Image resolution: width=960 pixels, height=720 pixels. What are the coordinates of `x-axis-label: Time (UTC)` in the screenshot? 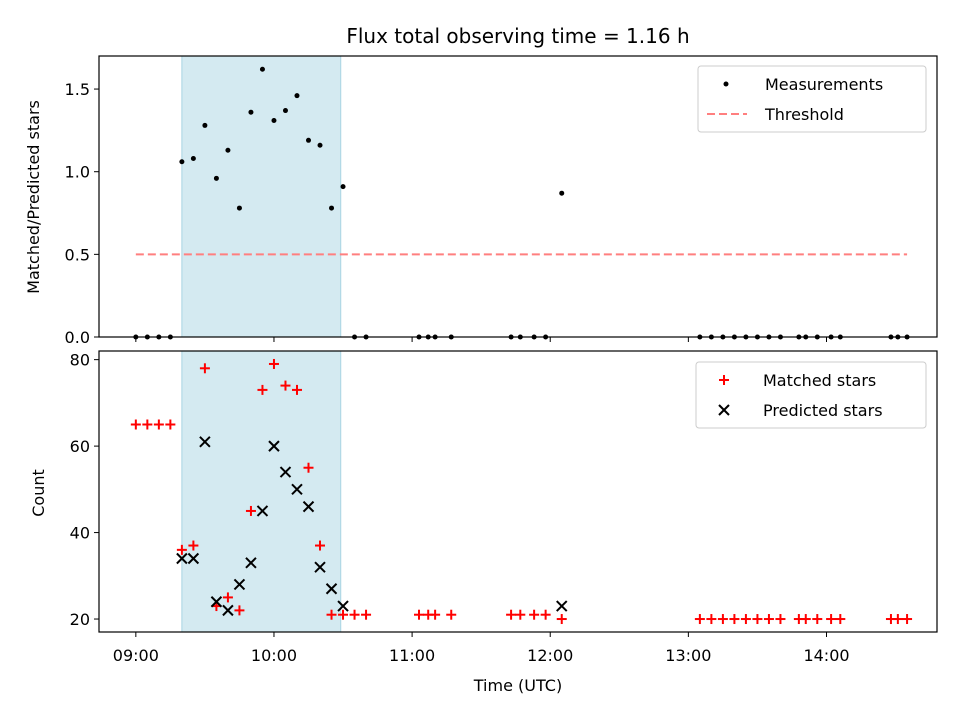 It's located at (517, 685).